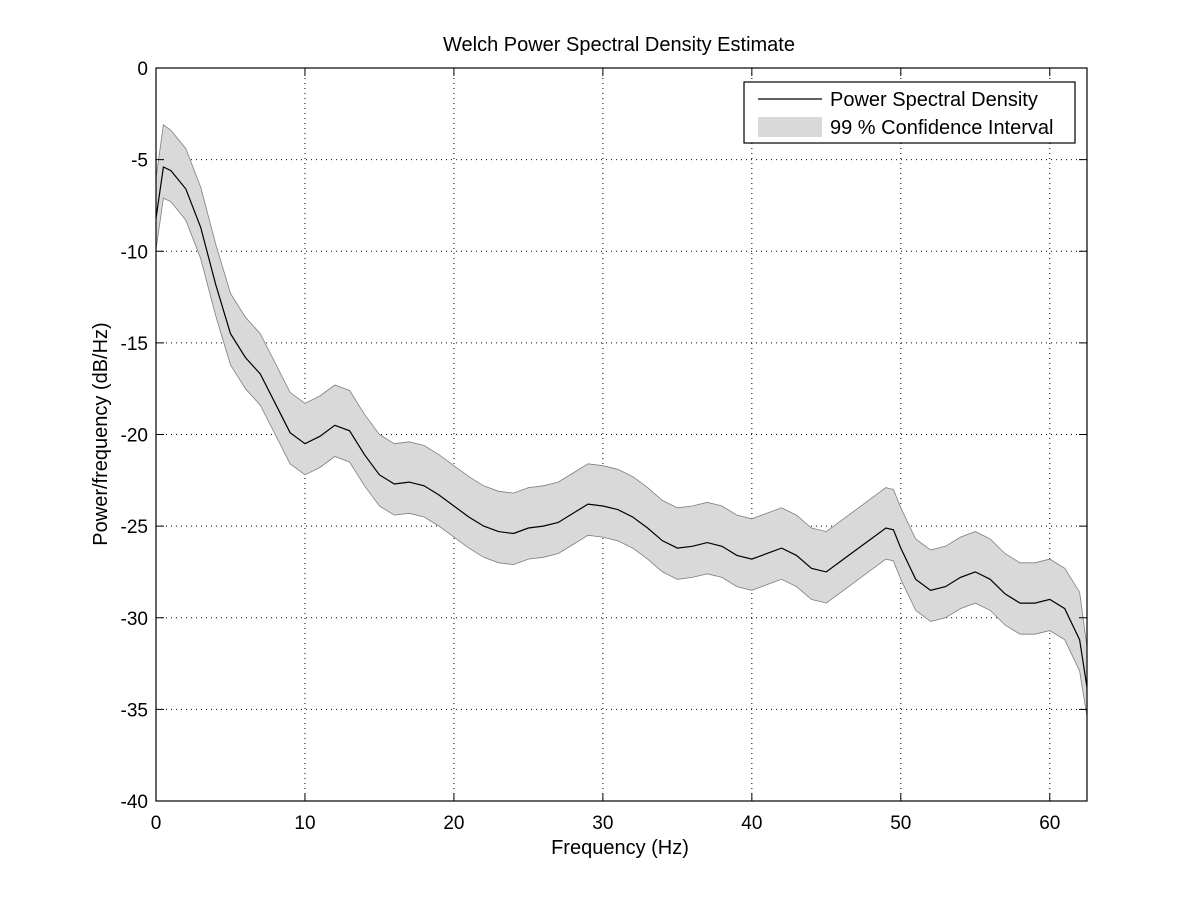  I want to click on legend-band-swatch, so click(790, 127).